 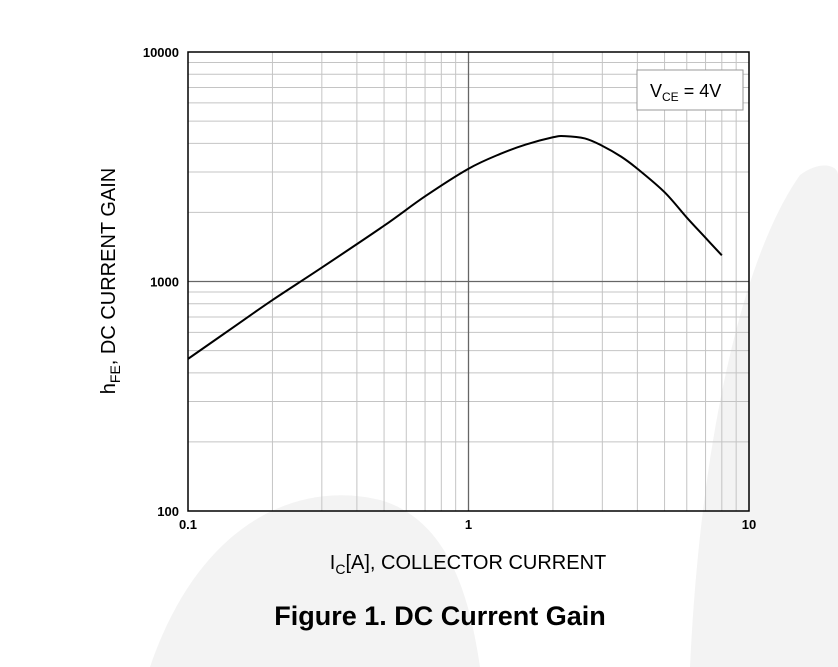 What do you see at coordinates (110, 281) in the screenshot?
I see `y-axis-title: hFE, DC CURRENT GAIN` at bounding box center [110, 281].